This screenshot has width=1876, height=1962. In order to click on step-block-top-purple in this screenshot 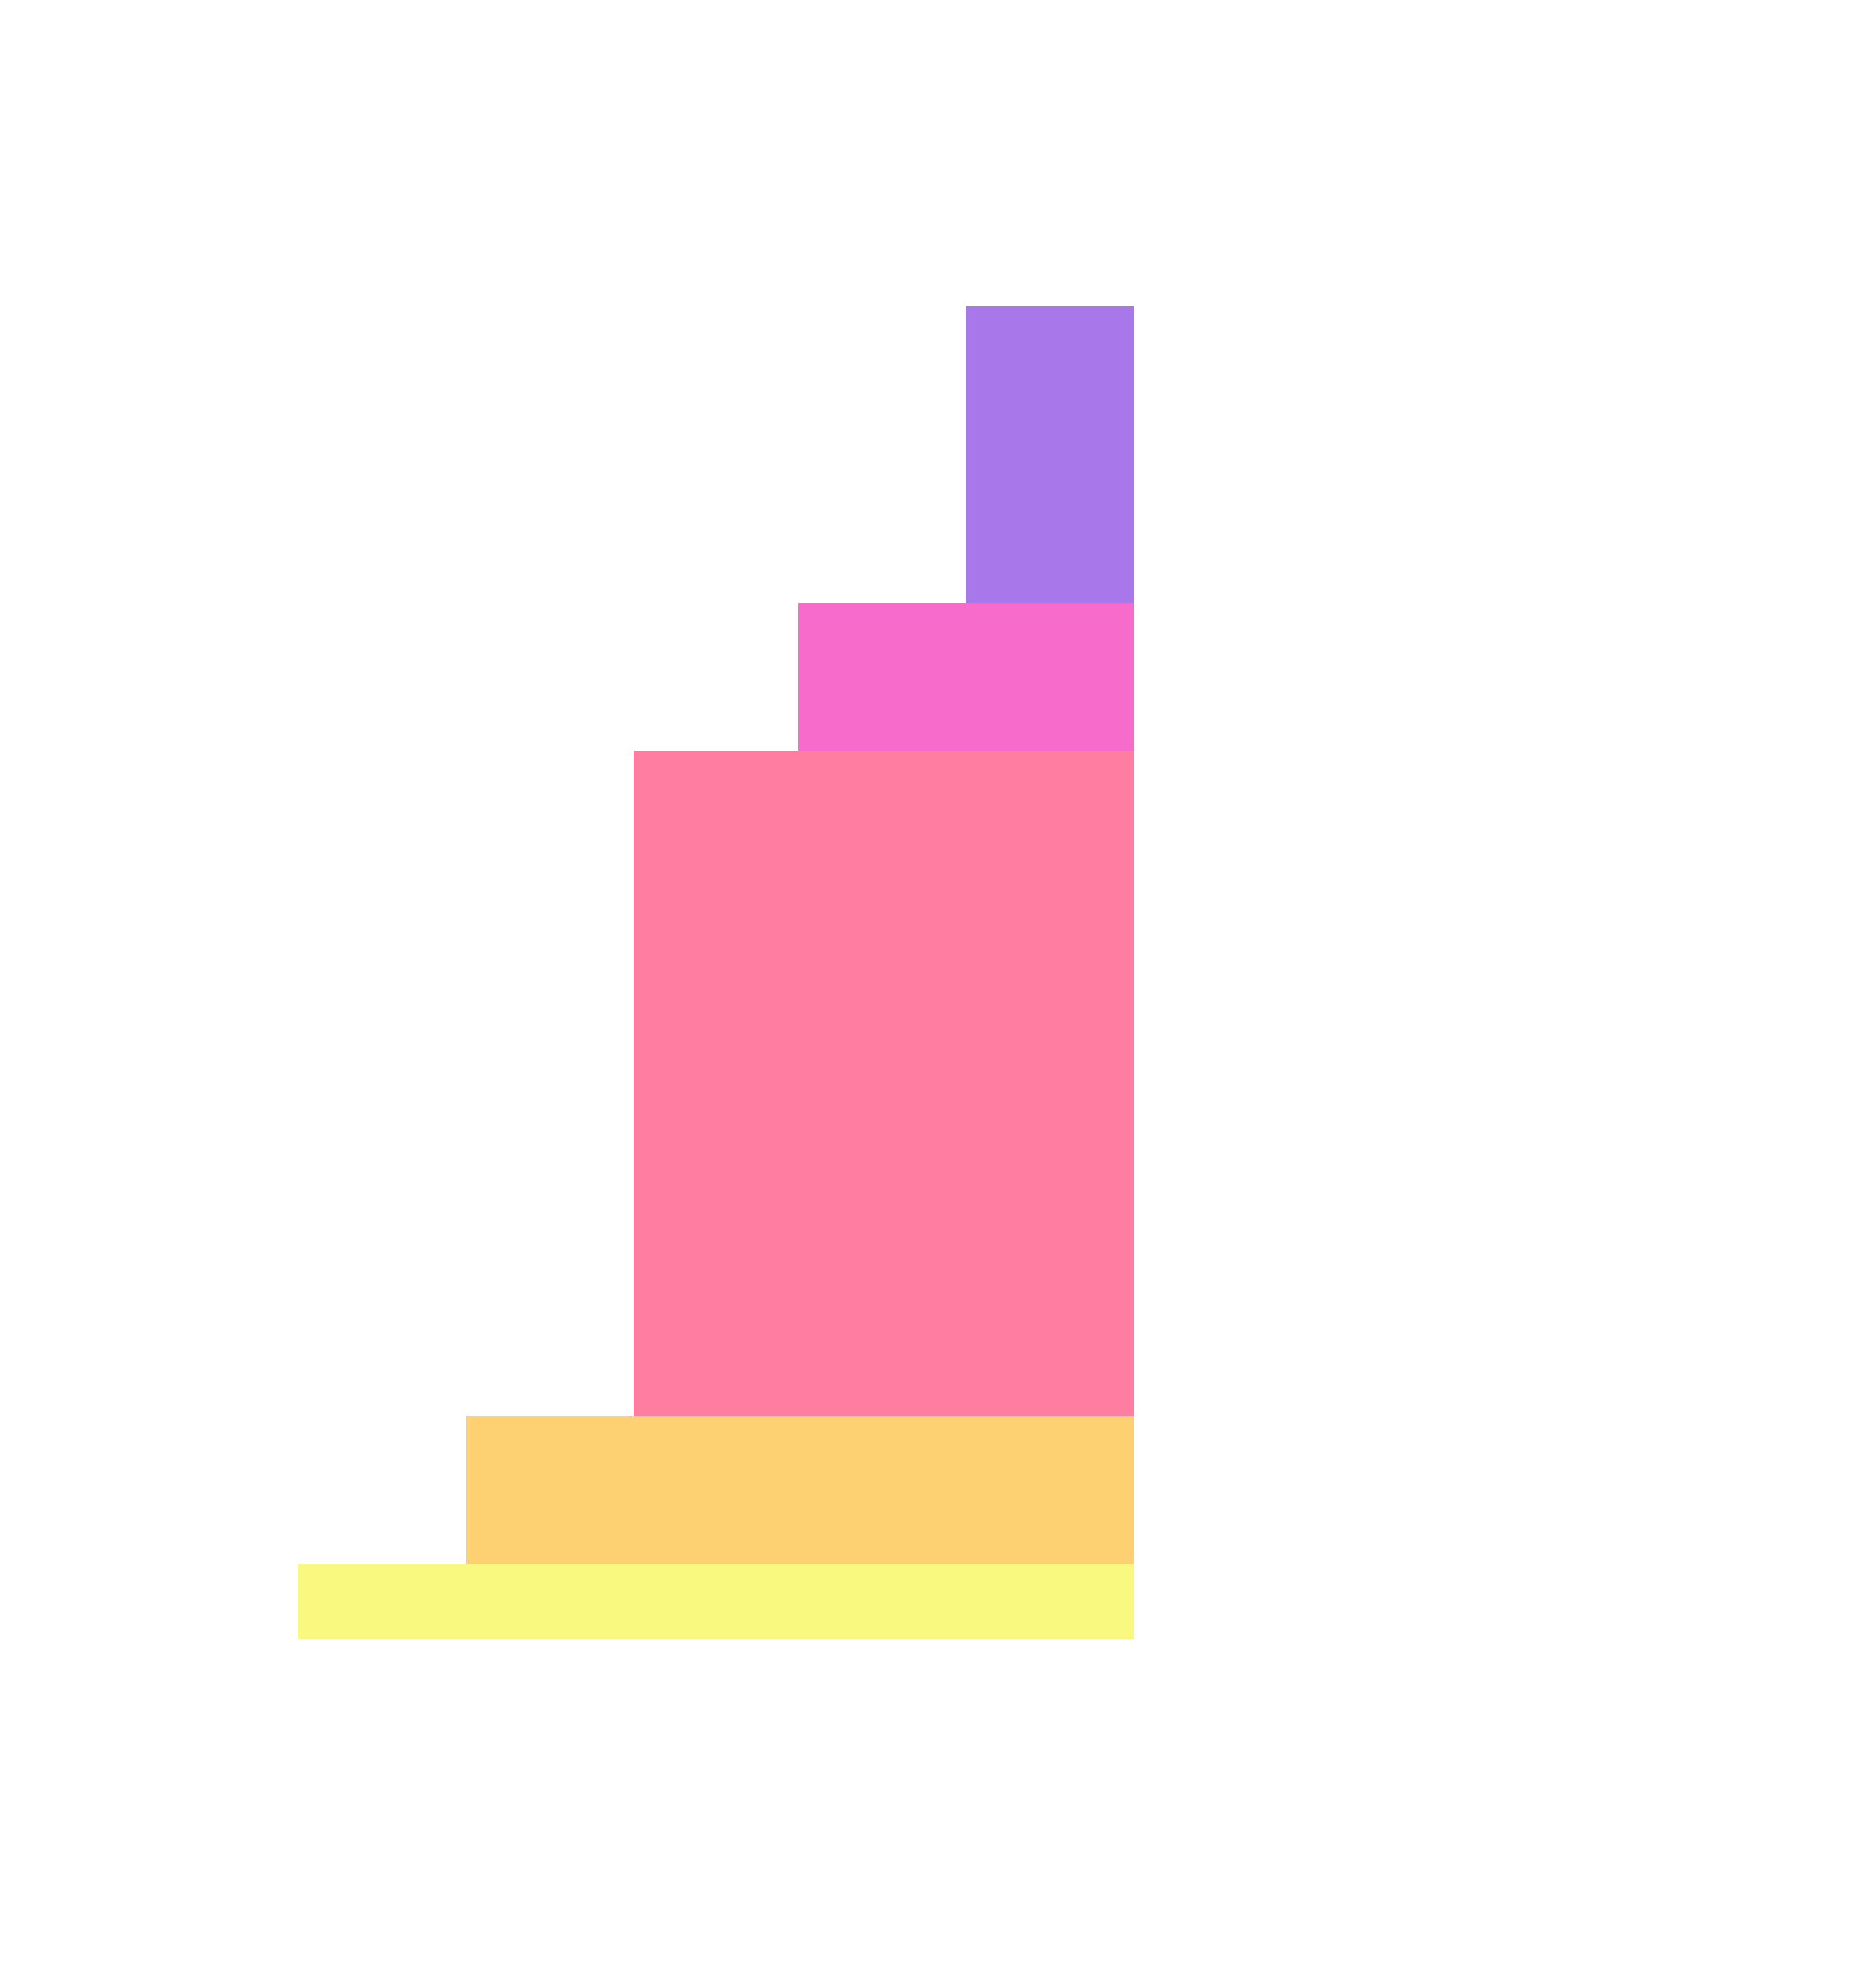, I will do `click(1050, 454)`.